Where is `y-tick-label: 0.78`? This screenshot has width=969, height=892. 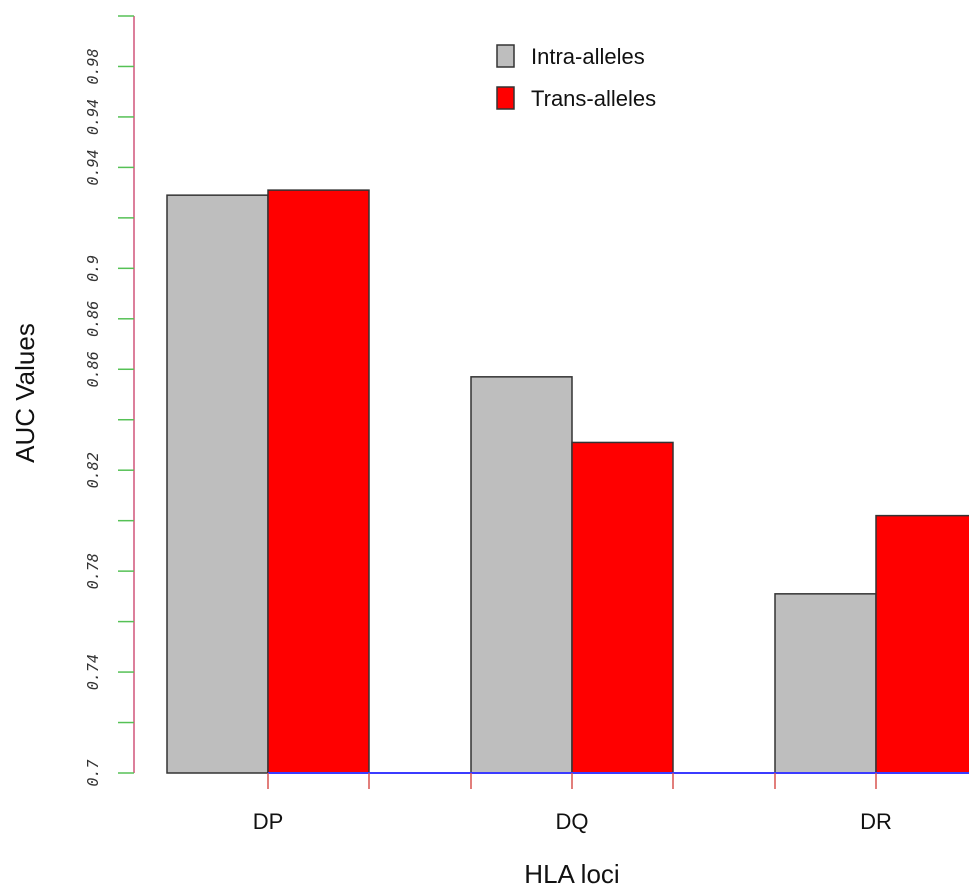
y-tick-label: 0.78 is located at coordinates (93, 571).